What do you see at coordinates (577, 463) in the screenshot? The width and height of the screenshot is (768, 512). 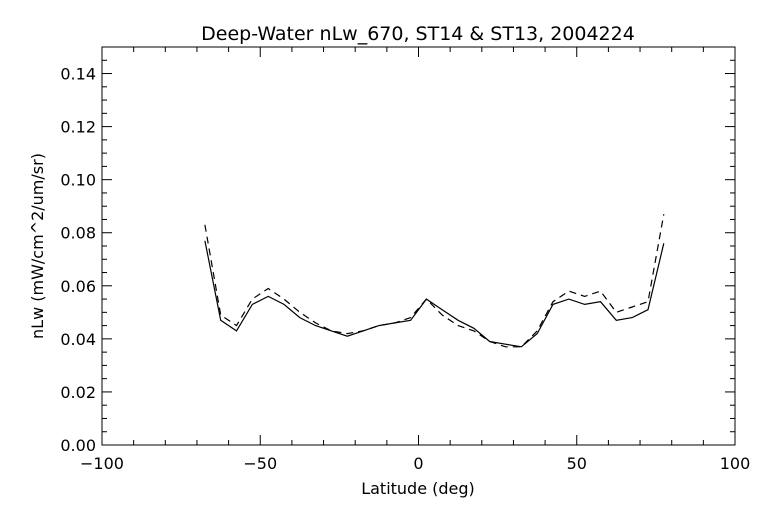 I see `x-tick-label: 50` at bounding box center [577, 463].